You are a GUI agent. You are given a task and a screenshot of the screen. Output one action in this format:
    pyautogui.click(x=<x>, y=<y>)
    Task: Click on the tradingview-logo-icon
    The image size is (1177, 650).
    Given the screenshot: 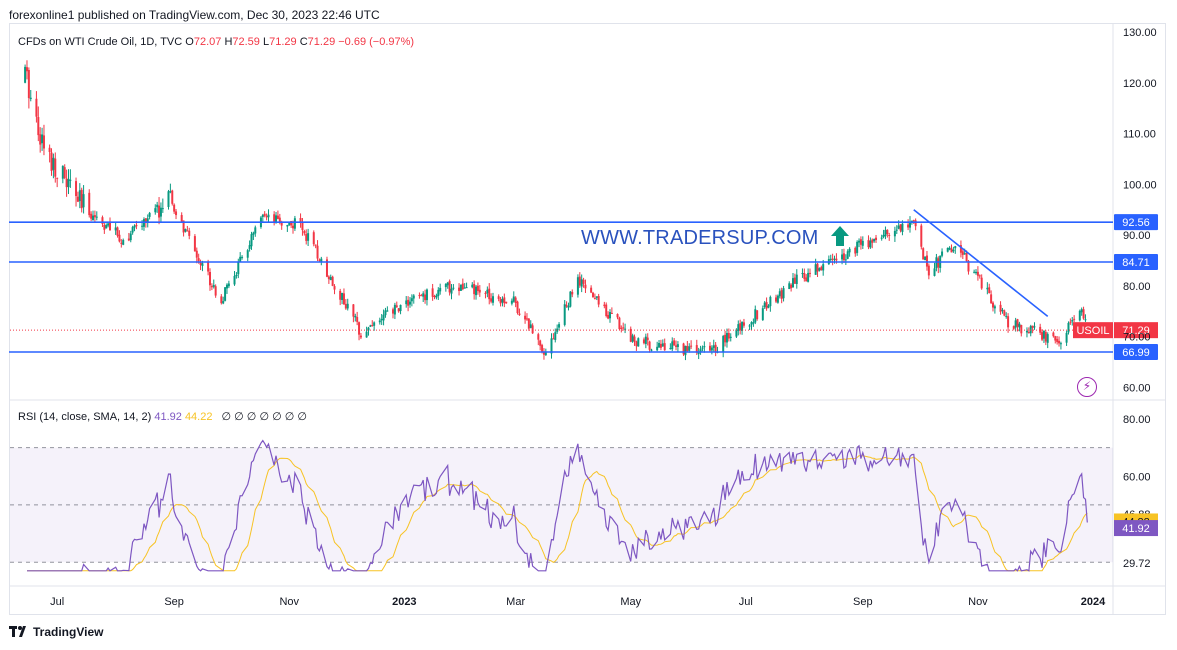 What is the action you would take?
    pyautogui.click(x=19, y=632)
    